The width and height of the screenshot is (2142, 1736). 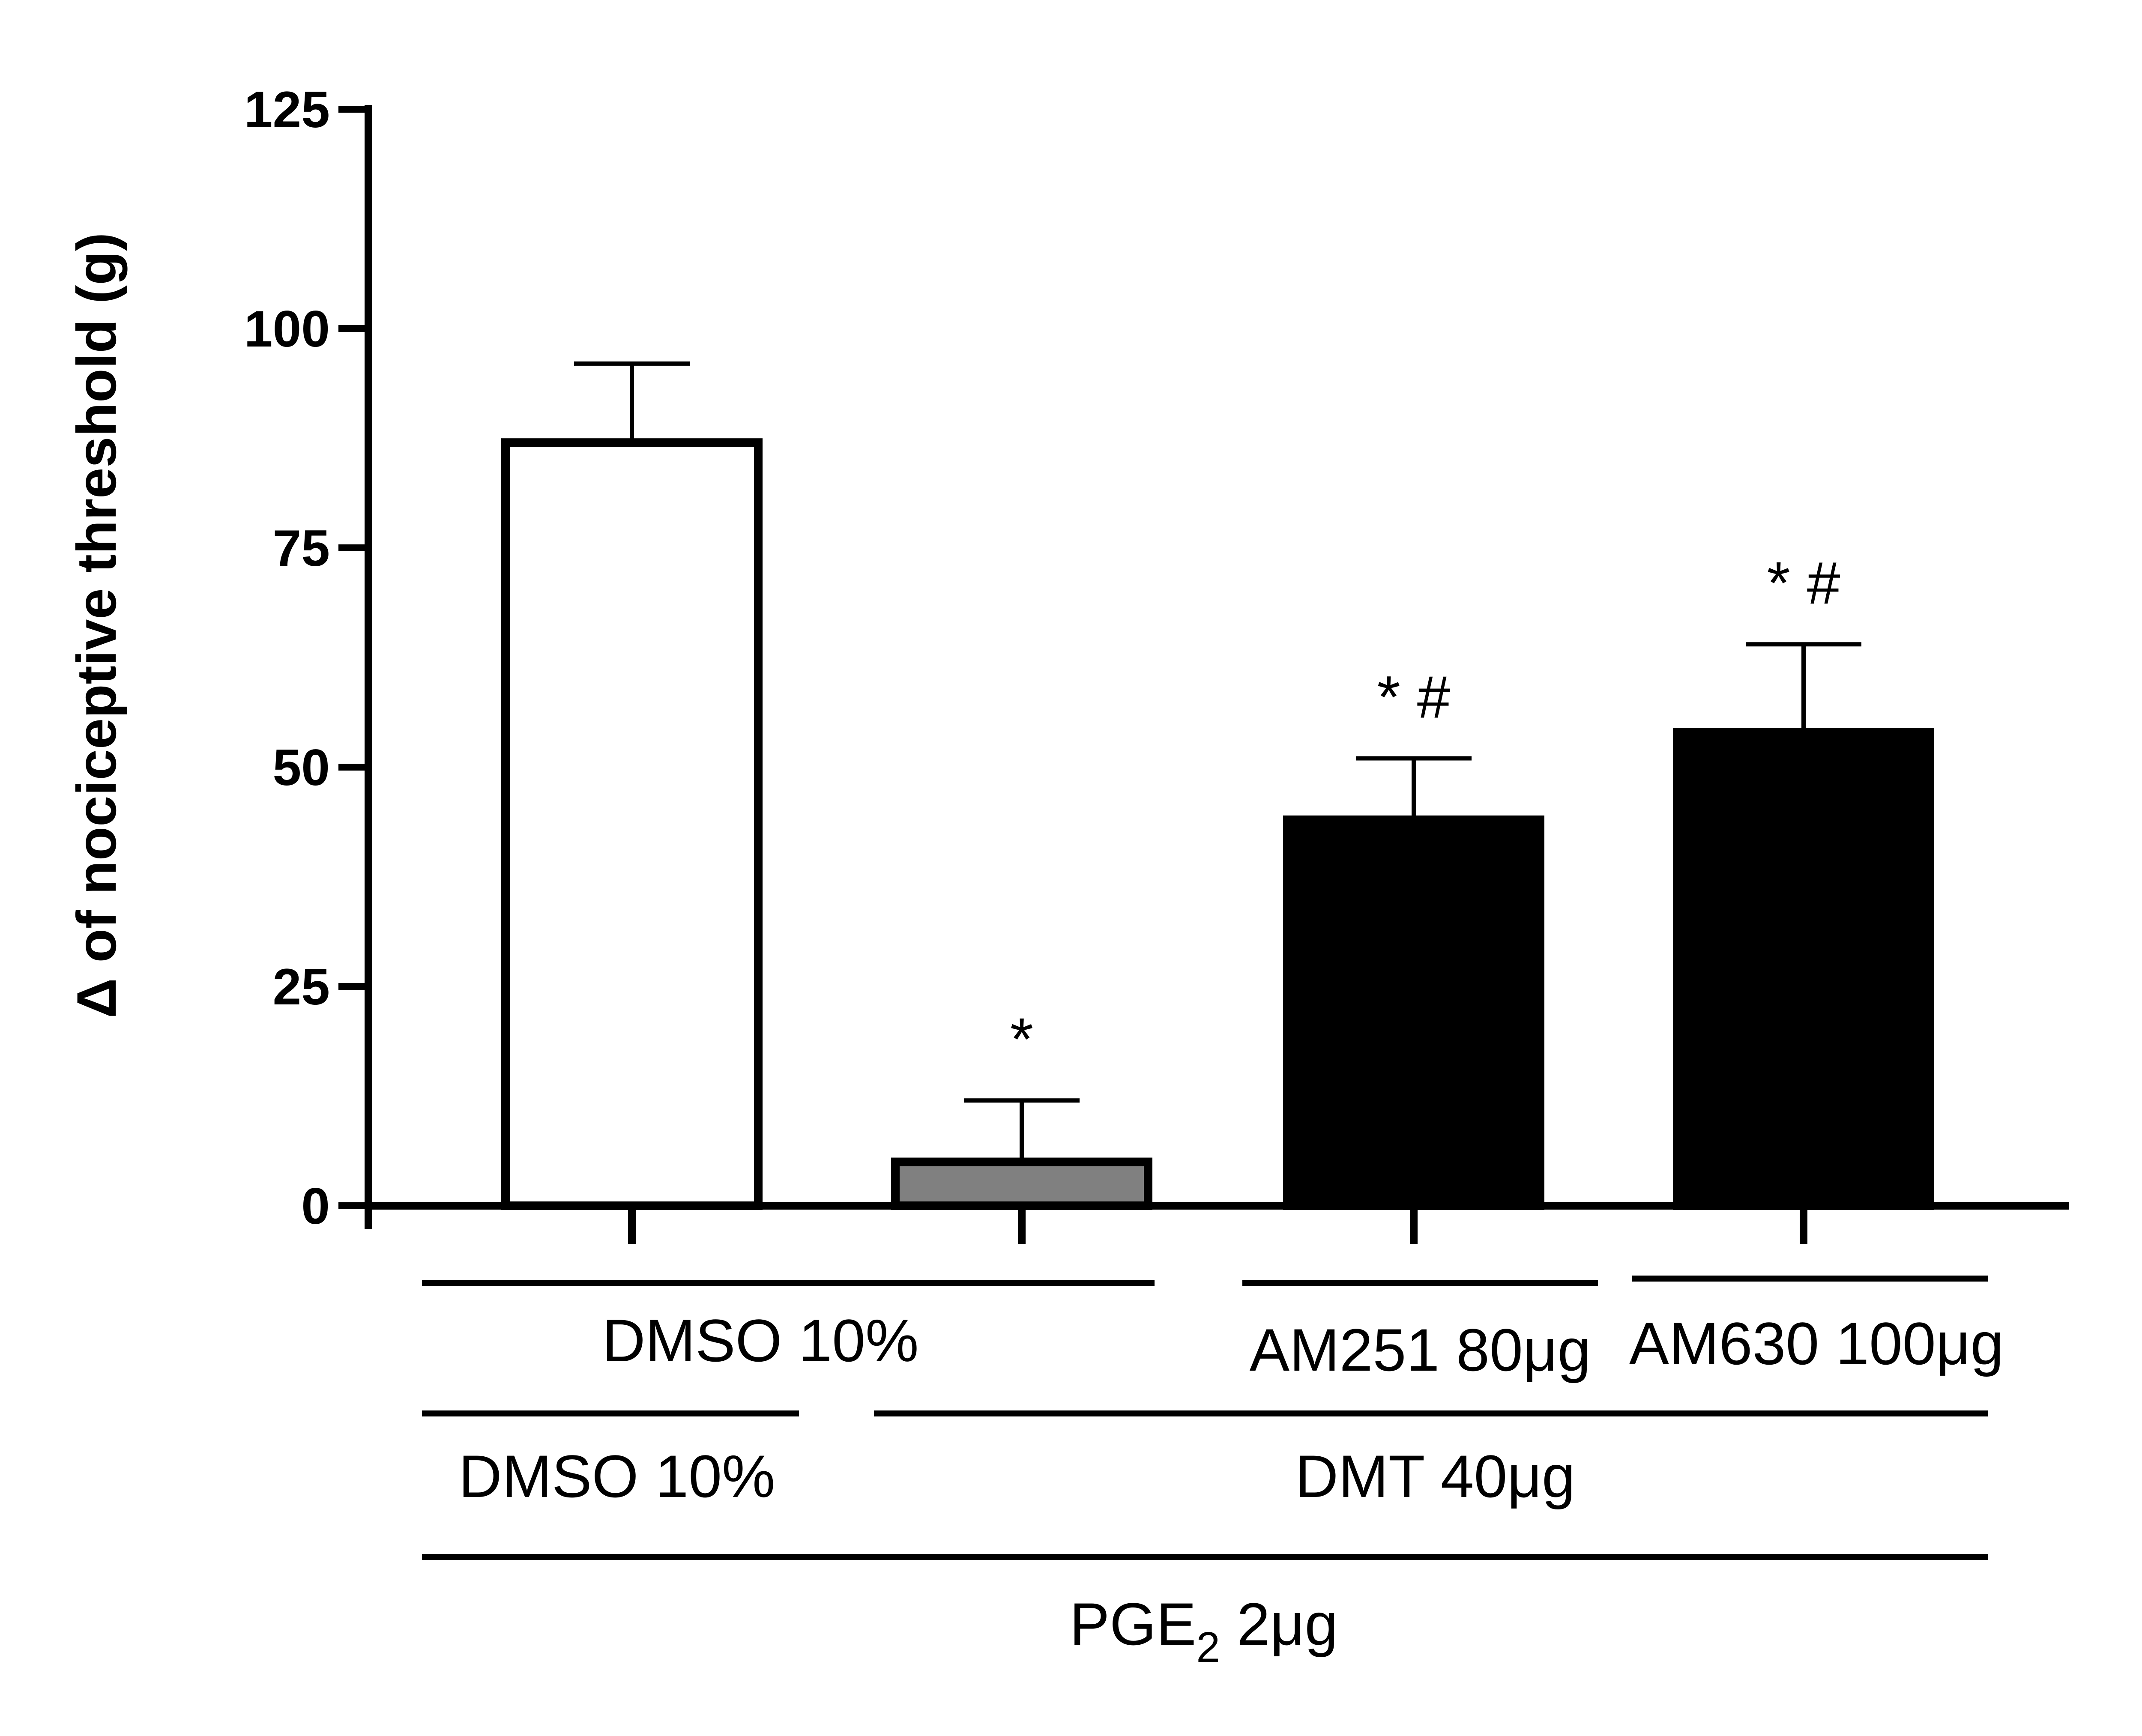 I want to click on y-tick-label: 25, so click(x=301, y=987).